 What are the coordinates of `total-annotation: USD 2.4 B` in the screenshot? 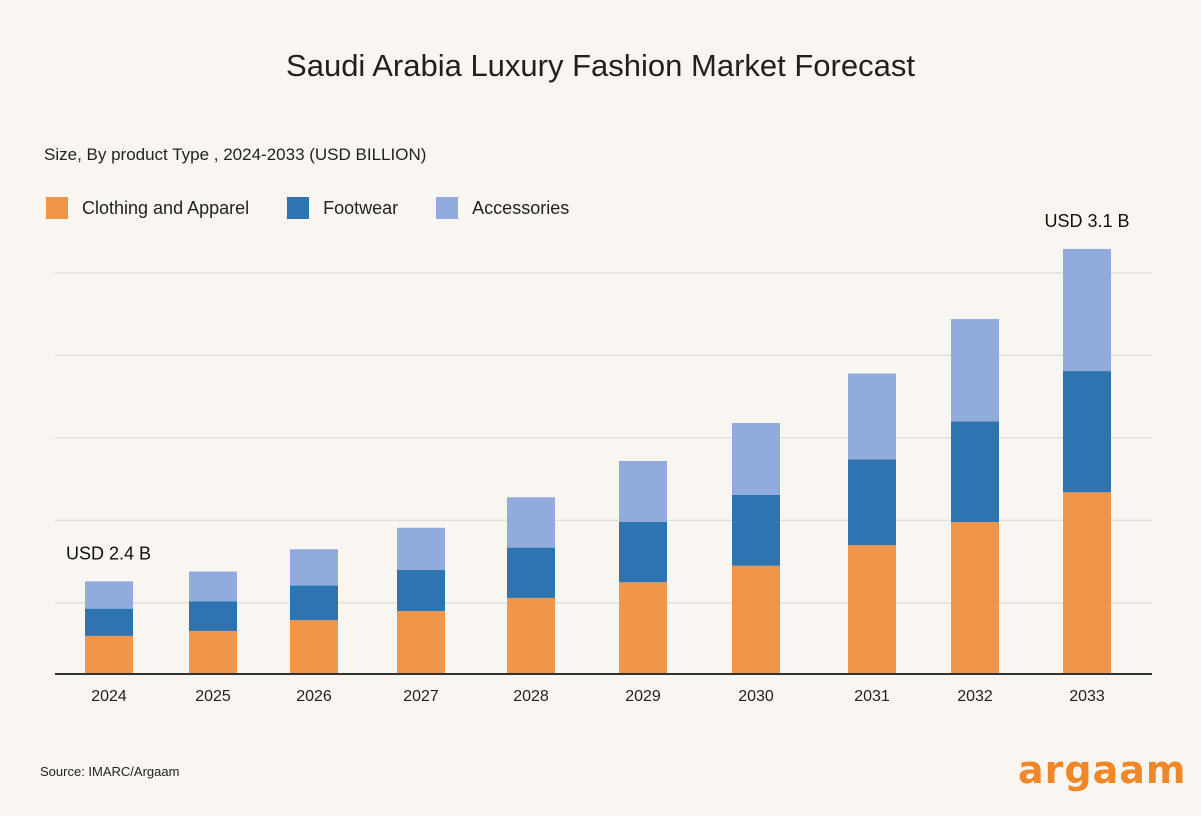 It's located at (108, 553).